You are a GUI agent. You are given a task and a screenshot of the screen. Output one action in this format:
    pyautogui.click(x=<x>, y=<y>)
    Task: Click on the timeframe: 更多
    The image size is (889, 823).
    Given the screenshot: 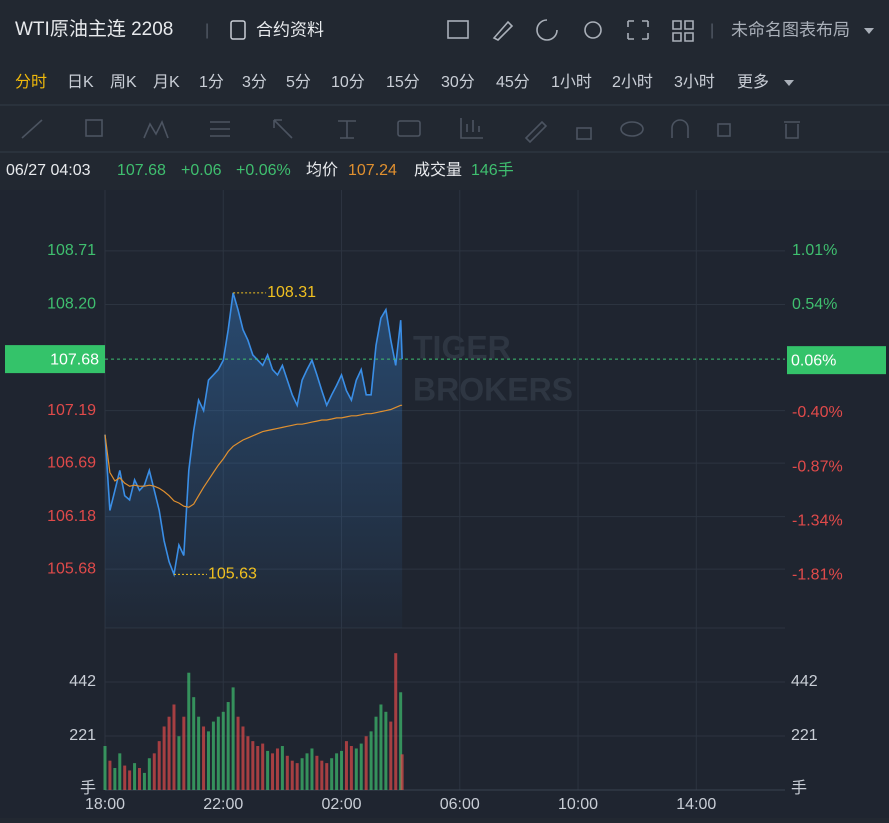 What is the action you would take?
    pyautogui.click(x=753, y=82)
    